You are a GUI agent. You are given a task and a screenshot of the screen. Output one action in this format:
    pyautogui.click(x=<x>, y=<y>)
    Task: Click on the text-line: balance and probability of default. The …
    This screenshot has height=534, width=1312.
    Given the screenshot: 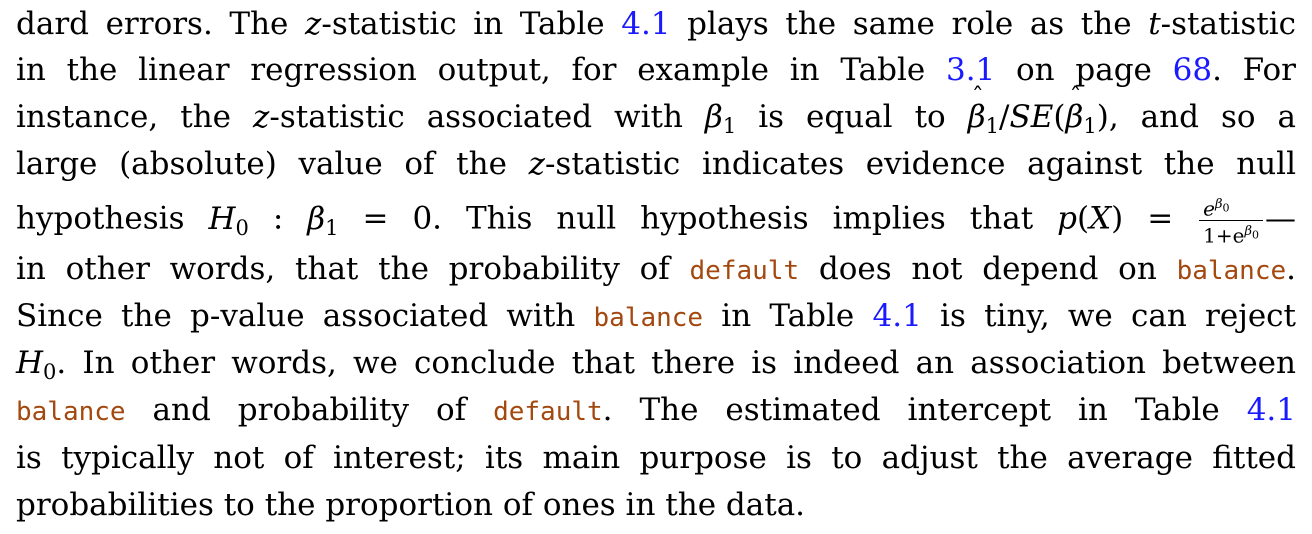 What is the action you would take?
    pyautogui.click(x=656, y=410)
    